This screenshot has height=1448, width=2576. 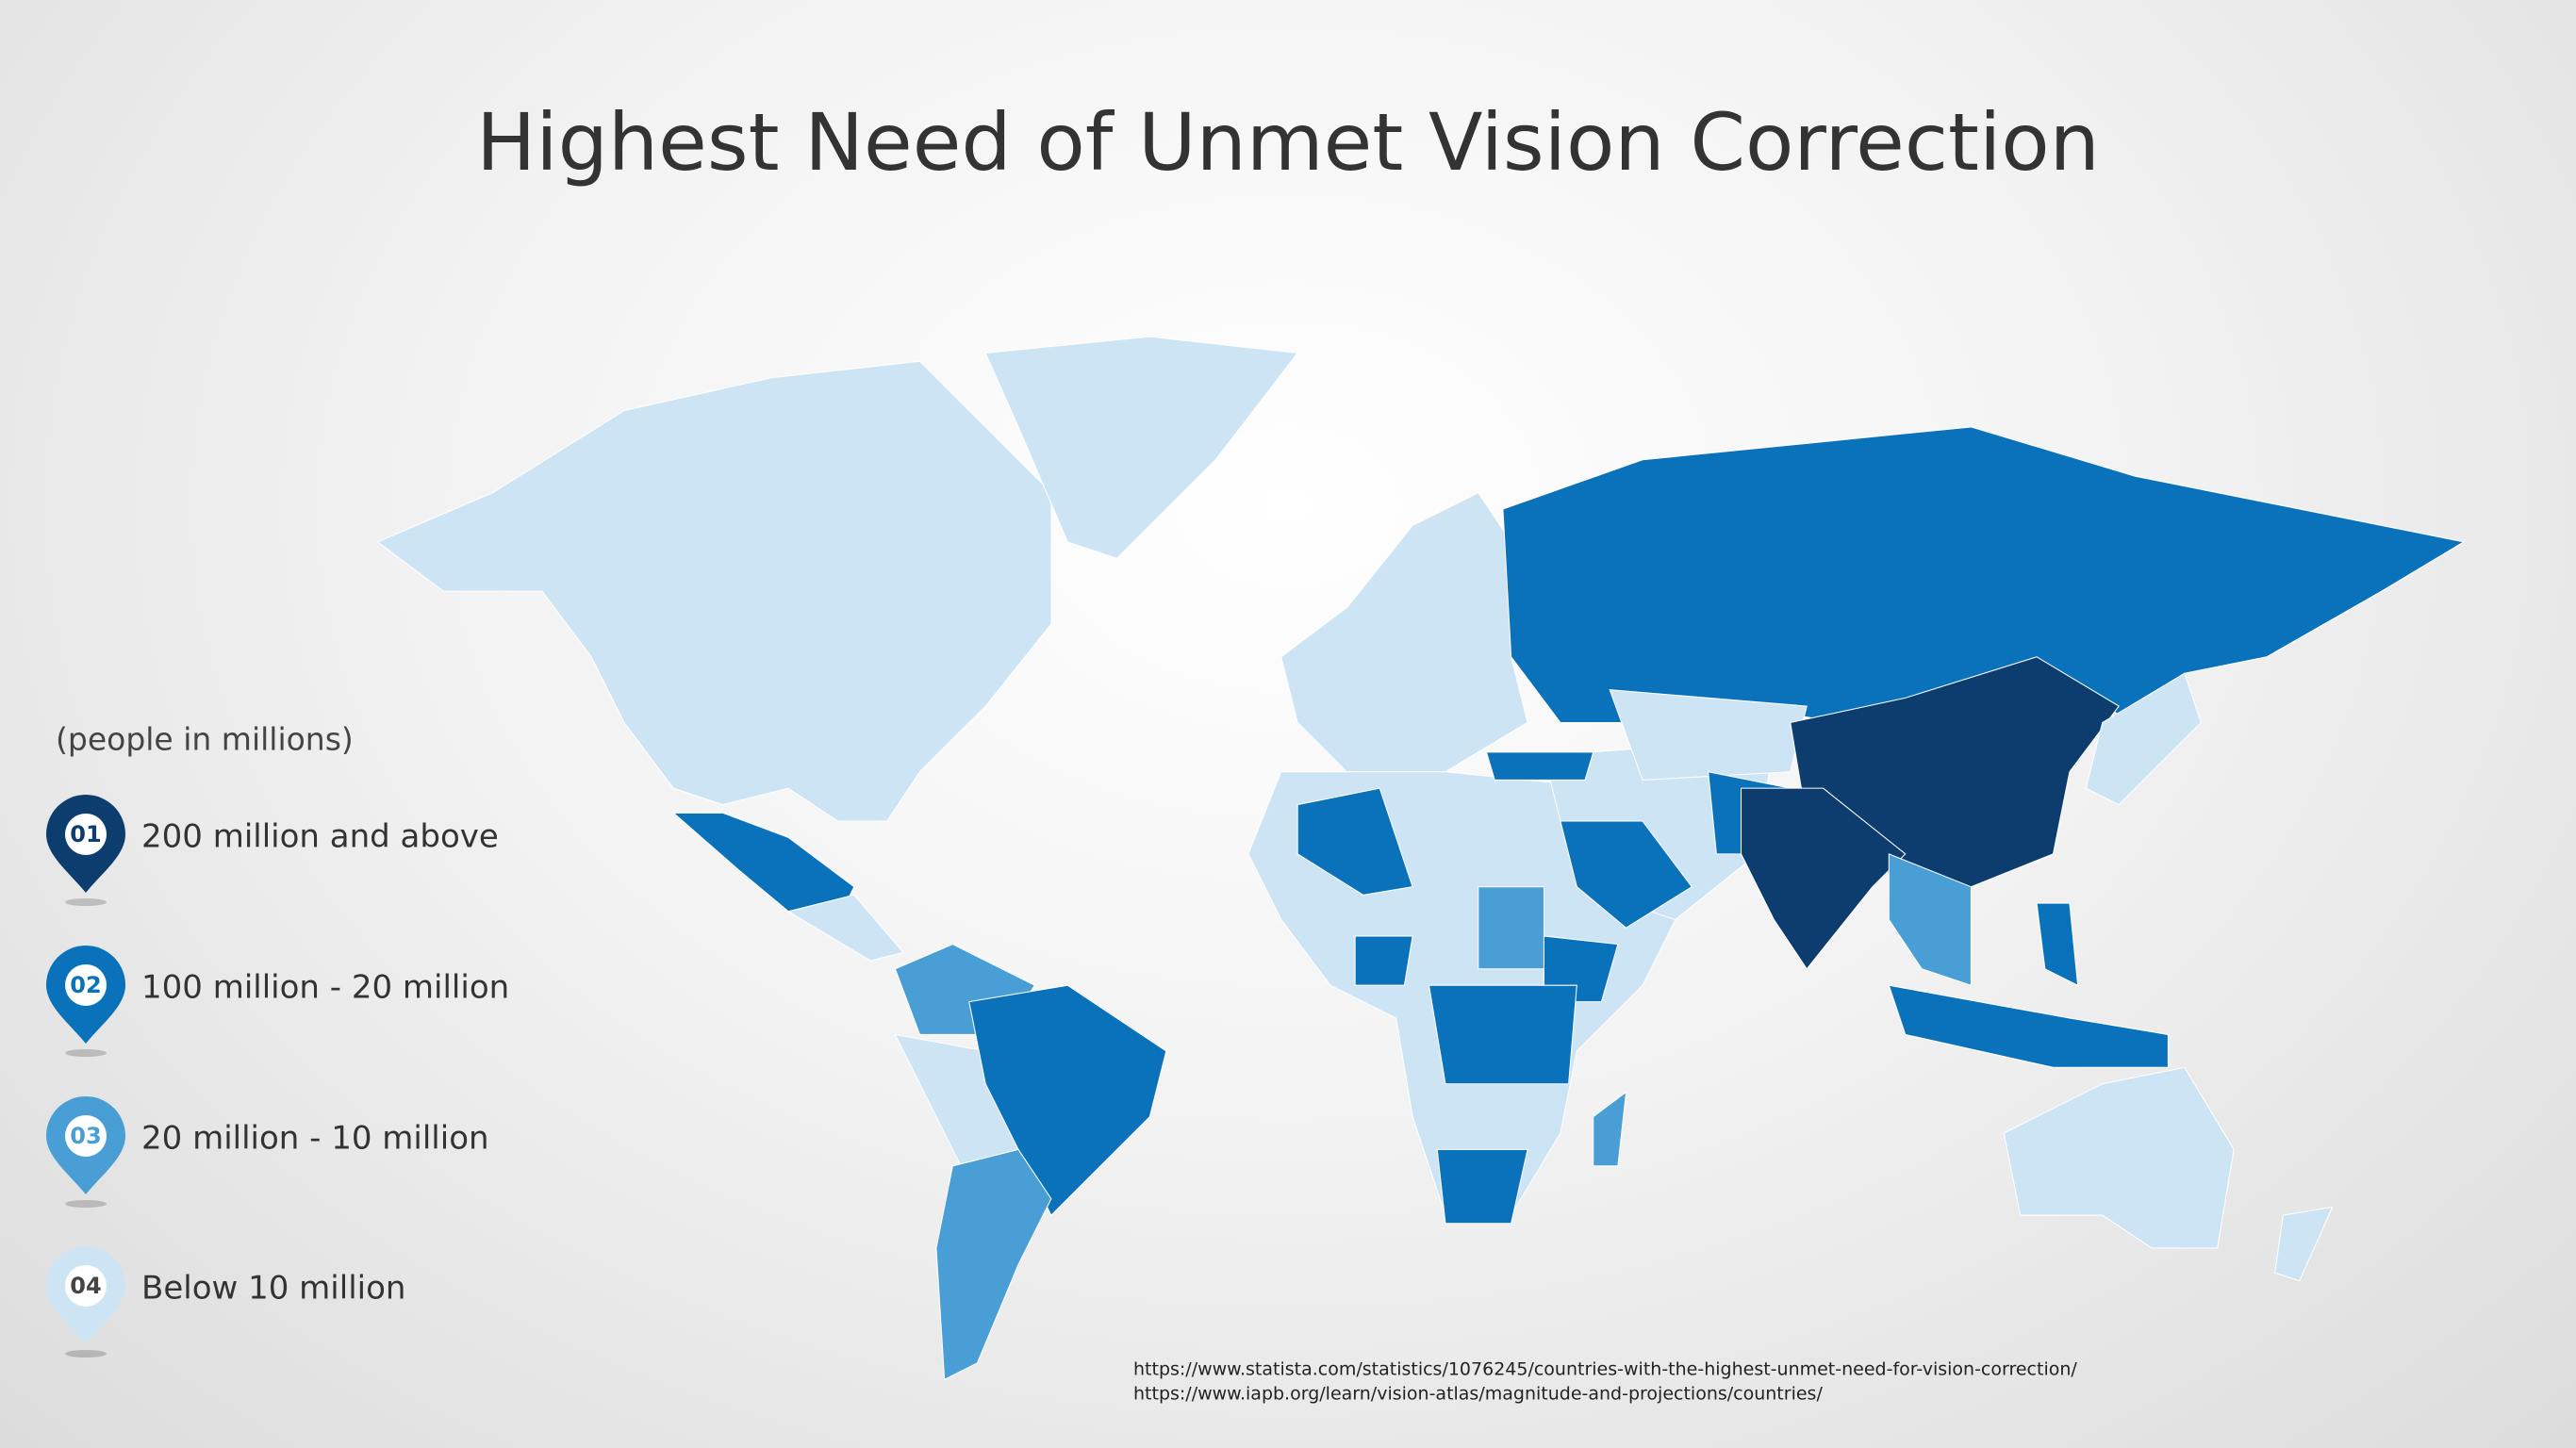 I want to click on pin-badge: 03, so click(x=85, y=1136).